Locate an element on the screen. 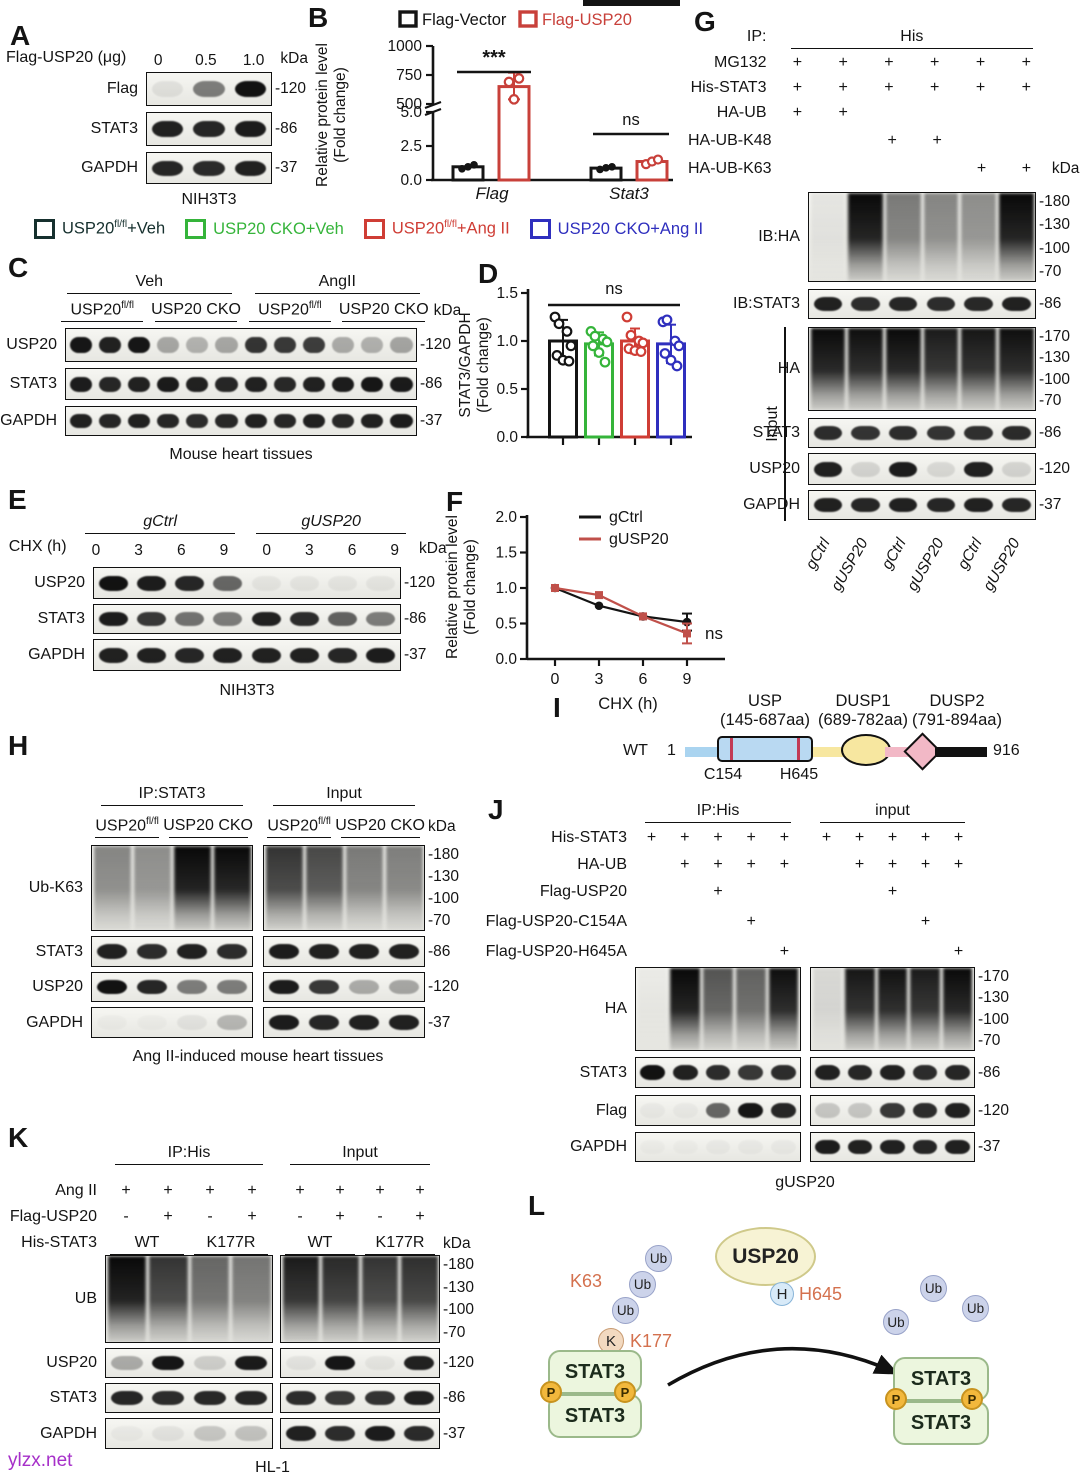 Image resolution: width=1080 pixels, height=1481 pixels. blot-row: STAT3 -86 is located at coordinates (227, 619).